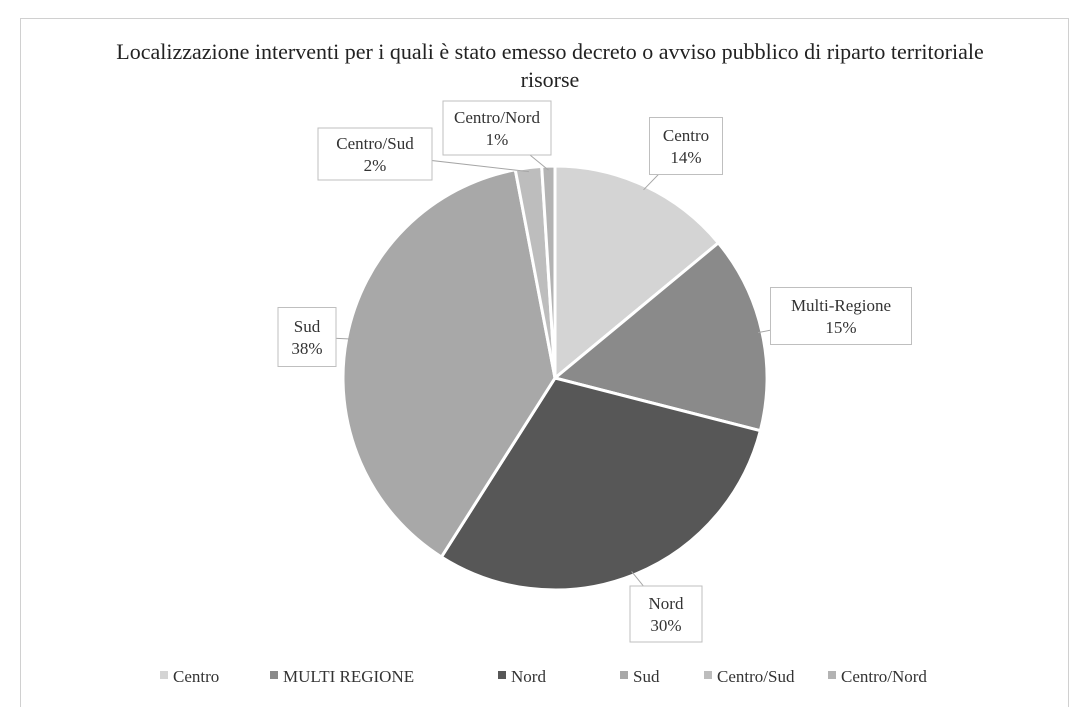 The height and width of the screenshot is (707, 1088). I want to click on data-label-name: Nord, so click(666, 603).